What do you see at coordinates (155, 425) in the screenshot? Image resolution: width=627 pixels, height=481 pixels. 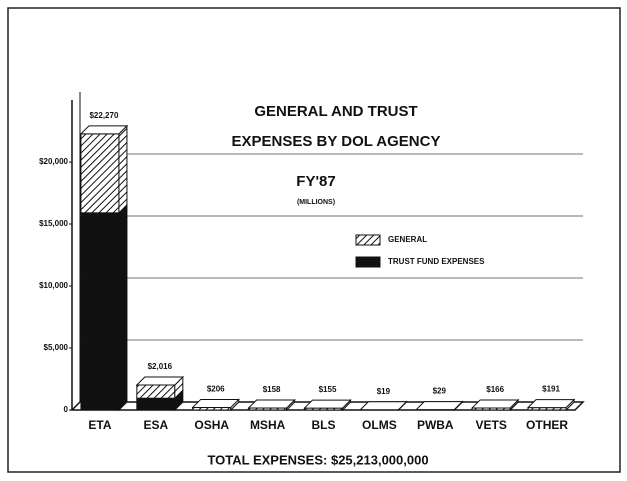 I see `x-tick-label: ESA` at bounding box center [155, 425].